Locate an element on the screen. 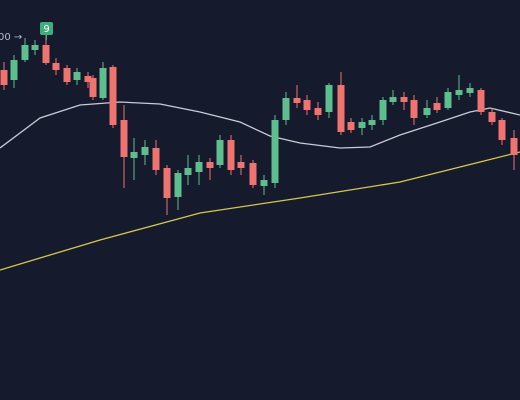  price-label: 00 → is located at coordinates (11, 37).